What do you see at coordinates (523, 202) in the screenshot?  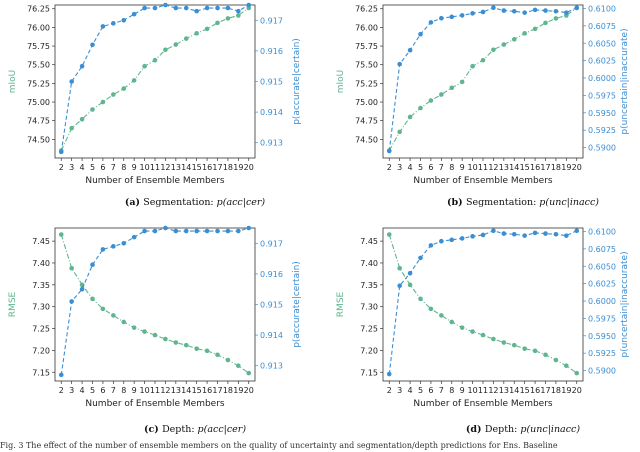 I see `subfigure-caption: (b) Segmentation: p(unc|inacc)` at bounding box center [523, 202].